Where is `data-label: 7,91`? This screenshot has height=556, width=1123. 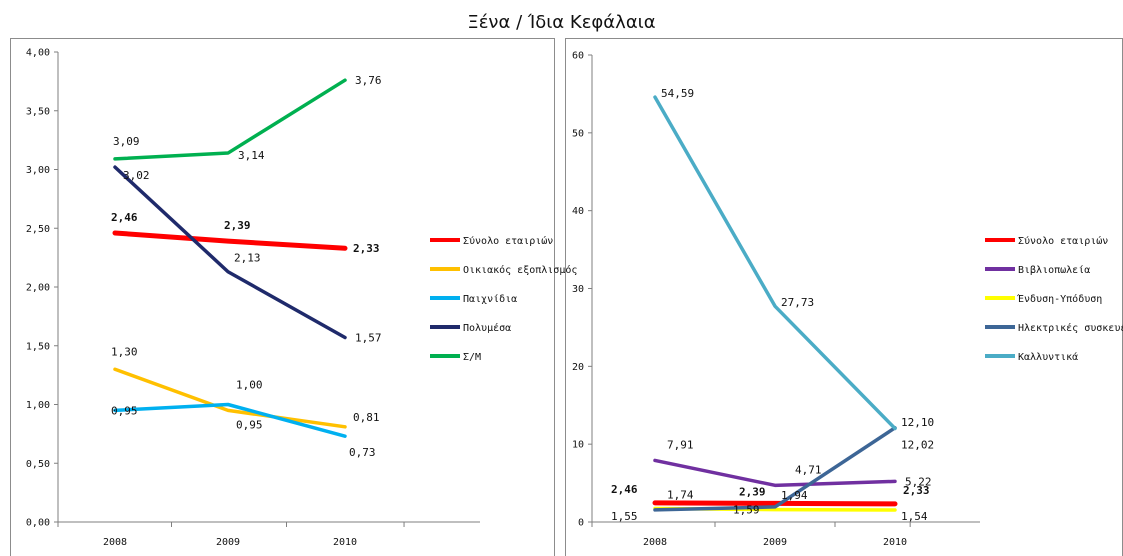
data-label: 7,91 is located at coordinates (680, 444).